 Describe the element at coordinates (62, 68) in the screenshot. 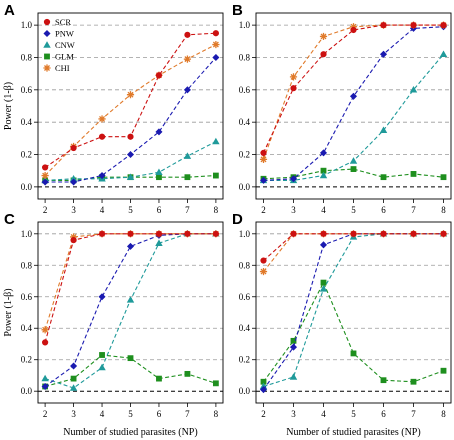

I see `legend-label-chi: CHI` at that location.